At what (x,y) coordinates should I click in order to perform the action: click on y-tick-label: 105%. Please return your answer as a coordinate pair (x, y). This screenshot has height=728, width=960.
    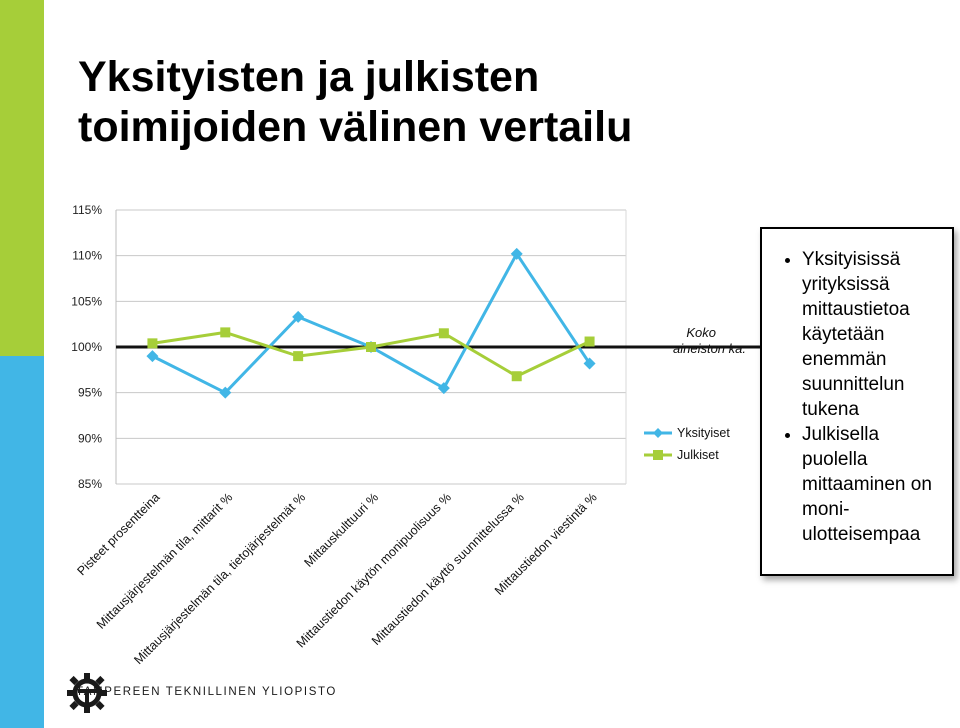
    Looking at the image, I should click on (86, 301).